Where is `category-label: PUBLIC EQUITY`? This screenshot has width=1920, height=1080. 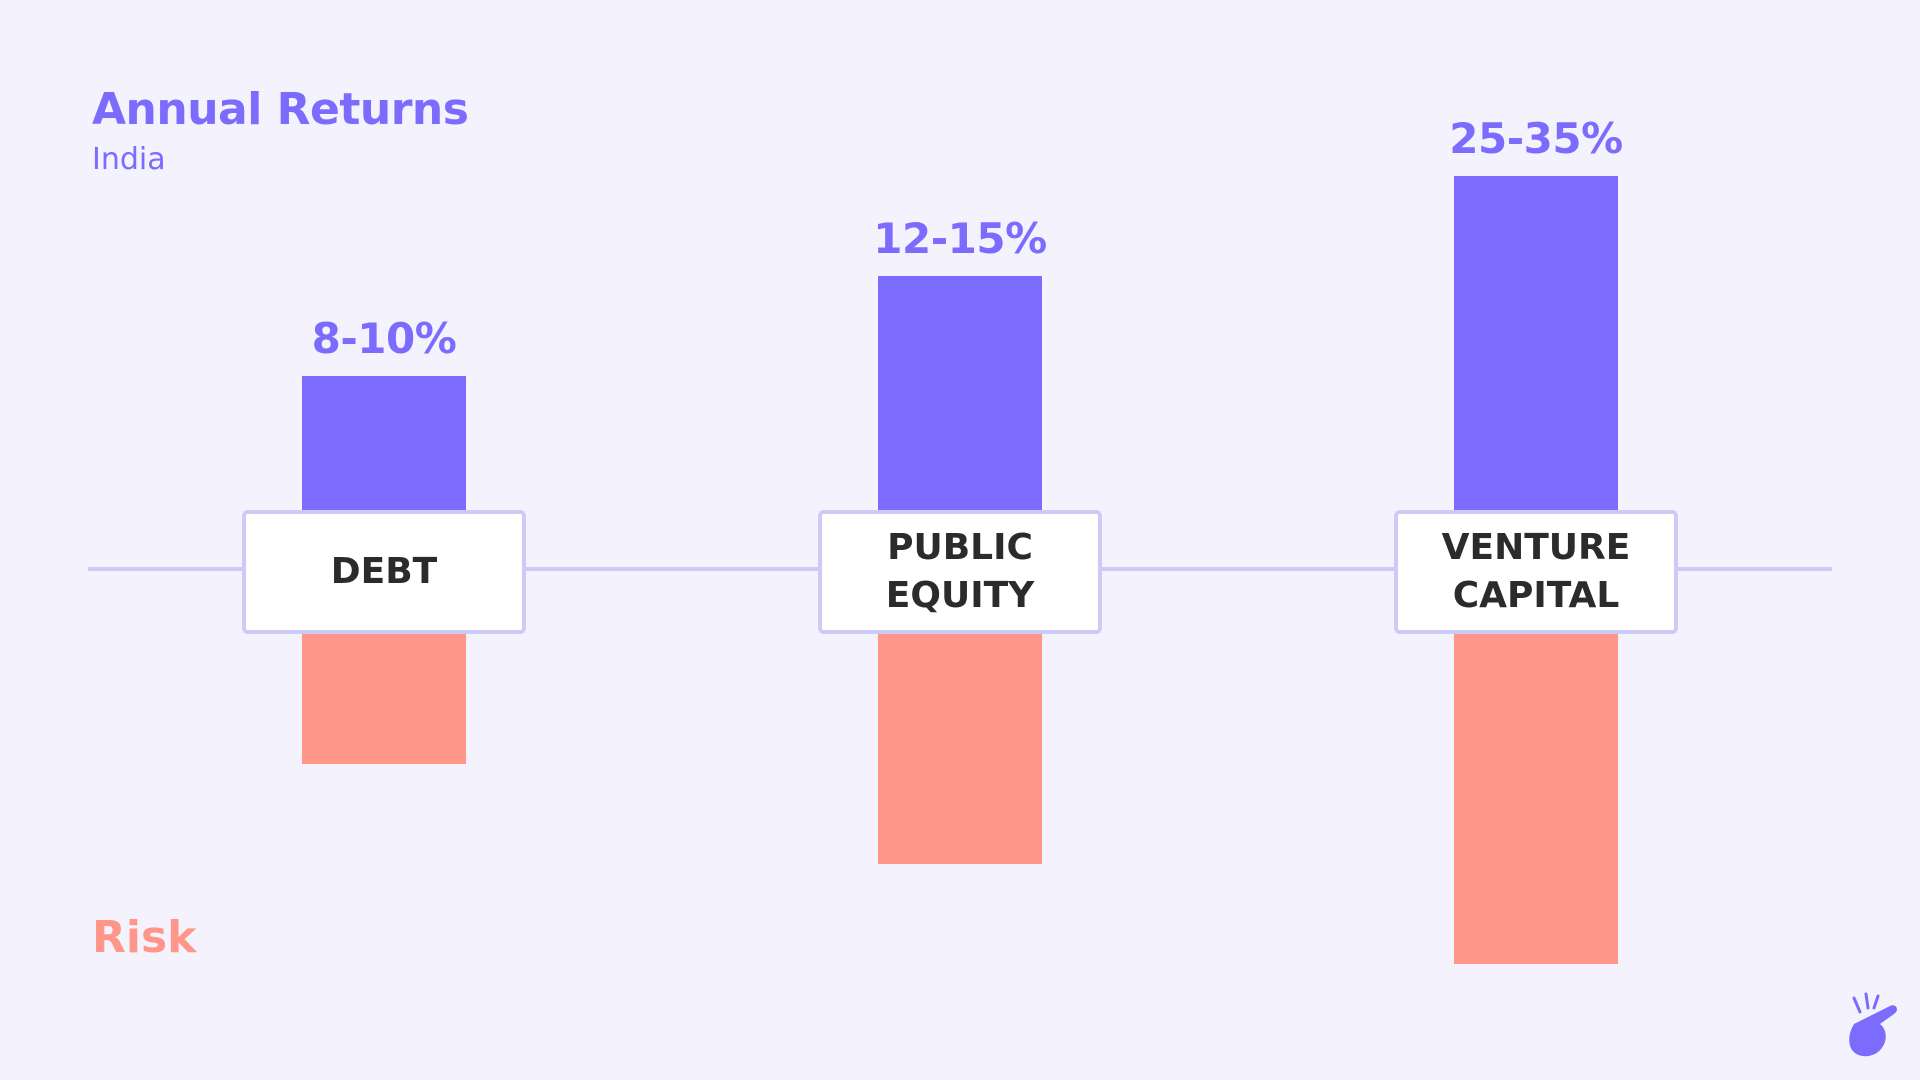 category-label: PUBLIC EQUITY is located at coordinates (960, 571).